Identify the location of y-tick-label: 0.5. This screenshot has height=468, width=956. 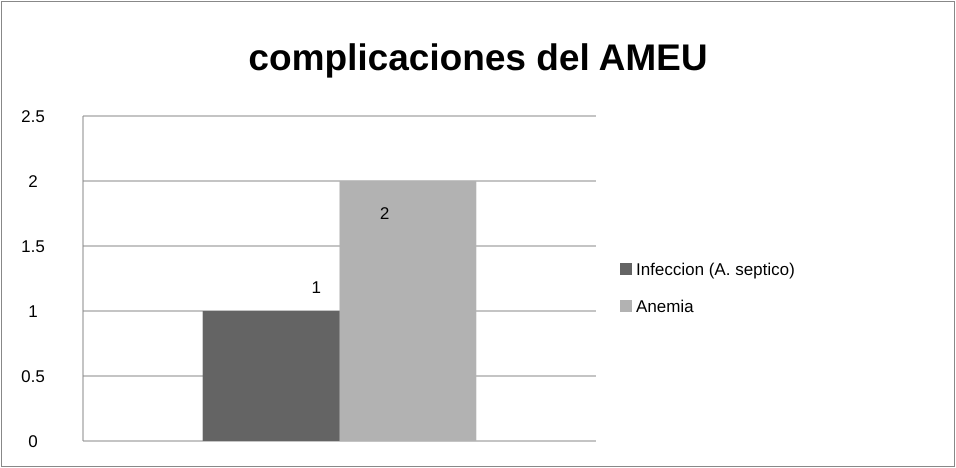
(33, 376).